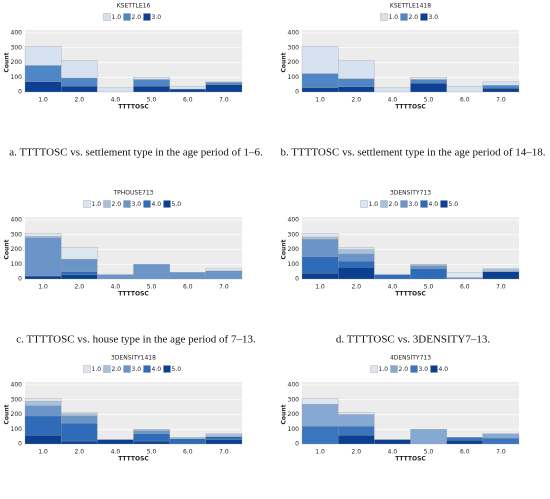 This screenshot has width=550, height=499. I want to click on legend-label: 5.0, so click(454, 204).